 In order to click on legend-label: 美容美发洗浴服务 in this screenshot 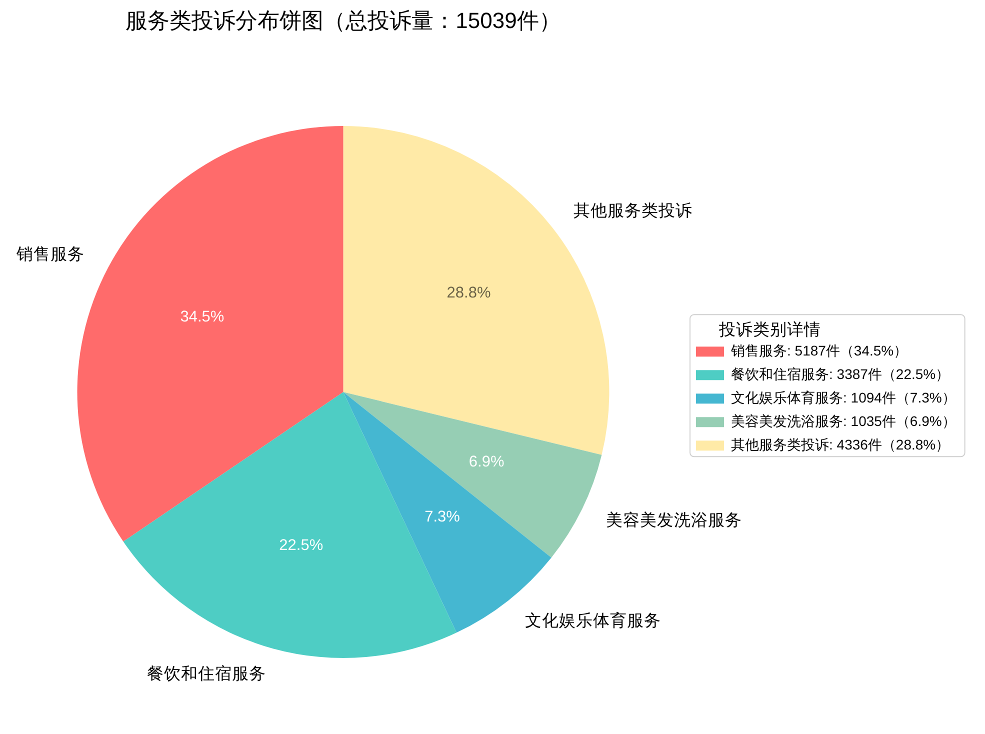, I will do `click(787, 421)`.